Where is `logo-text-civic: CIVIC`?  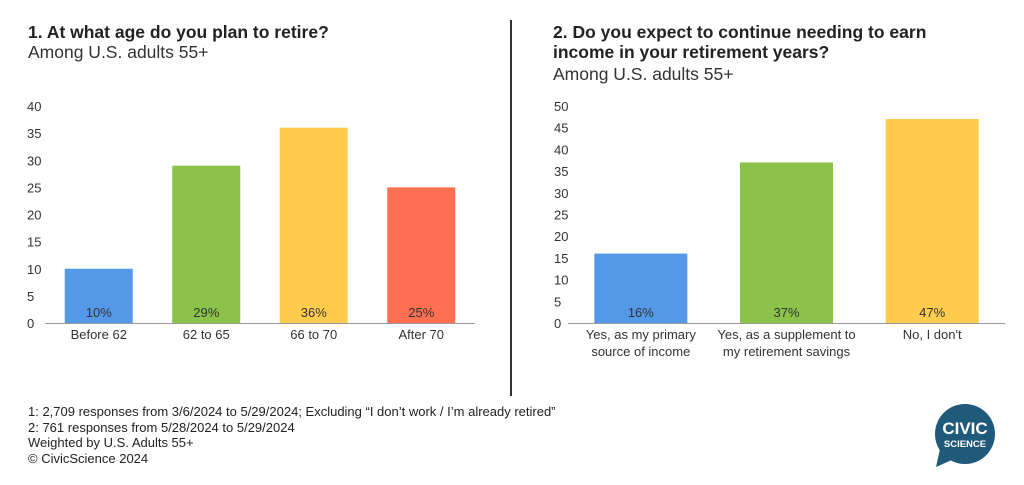
logo-text-civic: CIVIC is located at coordinates (964, 428).